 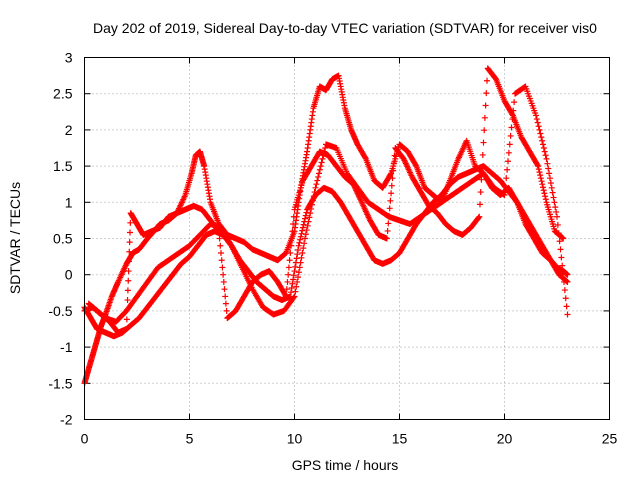 I want to click on y-axis-label: SDTVAR / TECUs, so click(x=15, y=238).